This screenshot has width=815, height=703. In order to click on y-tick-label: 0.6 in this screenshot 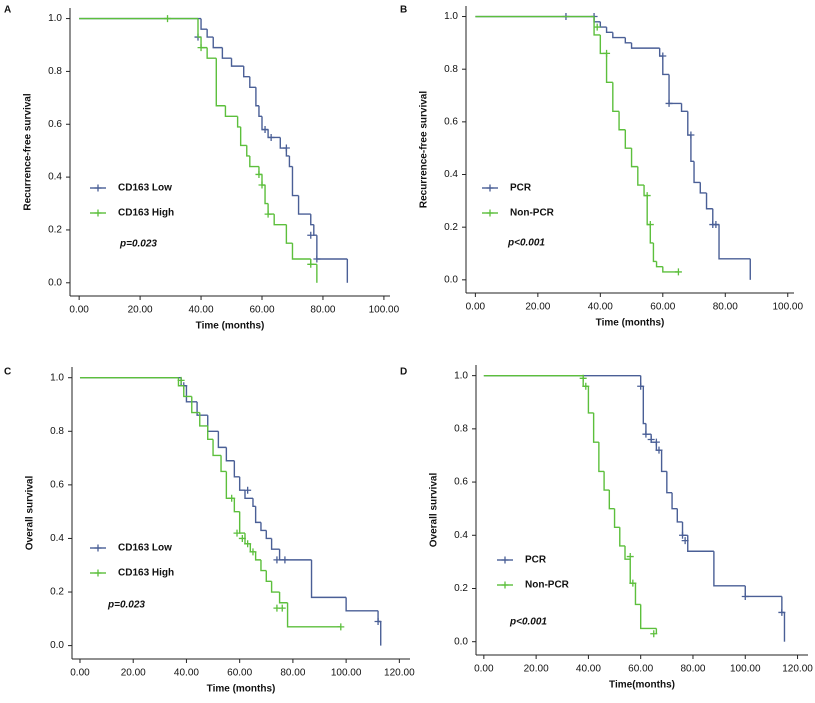, I will do `click(461, 482)`.